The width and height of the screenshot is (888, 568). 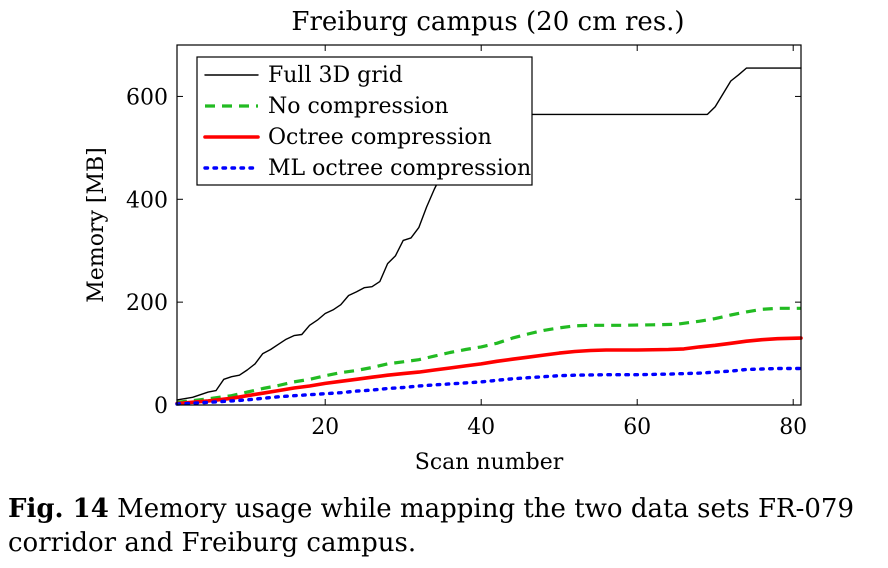 What do you see at coordinates (358, 106) in the screenshot?
I see `legend-label-1: No compression` at bounding box center [358, 106].